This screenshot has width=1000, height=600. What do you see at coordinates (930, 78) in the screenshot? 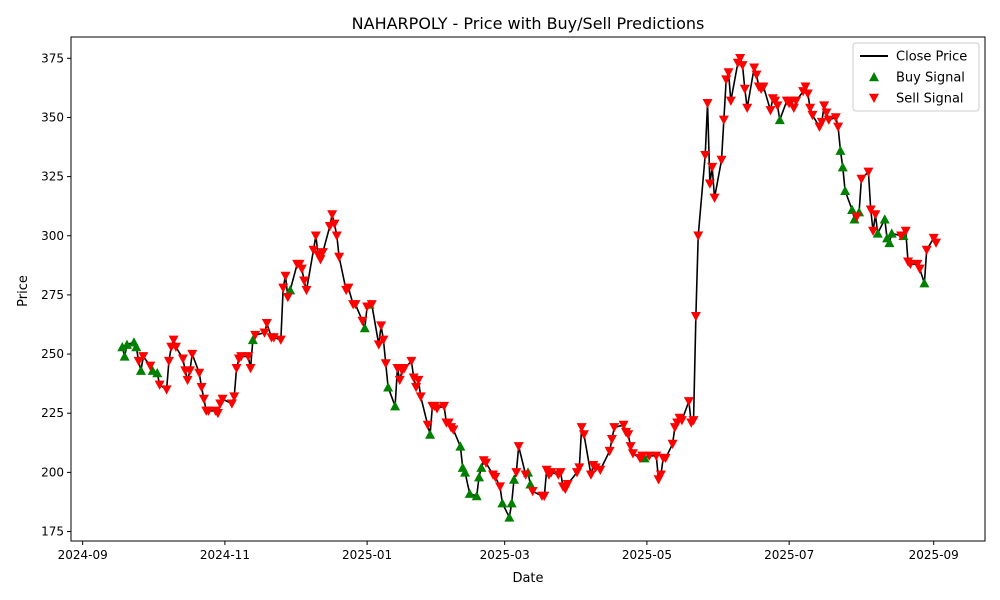
I see `legend-label: Buy Signal` at bounding box center [930, 78].